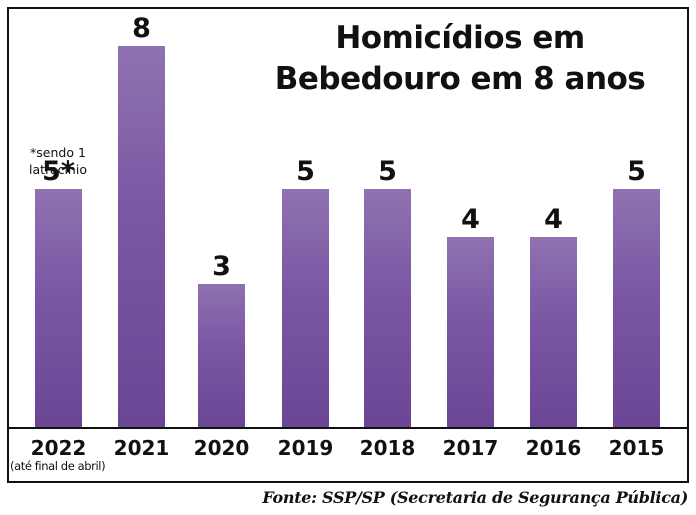 Image resolution: width=696 pixels, height=515 pixels. I want to click on value-label-2019: 5, so click(305, 171).